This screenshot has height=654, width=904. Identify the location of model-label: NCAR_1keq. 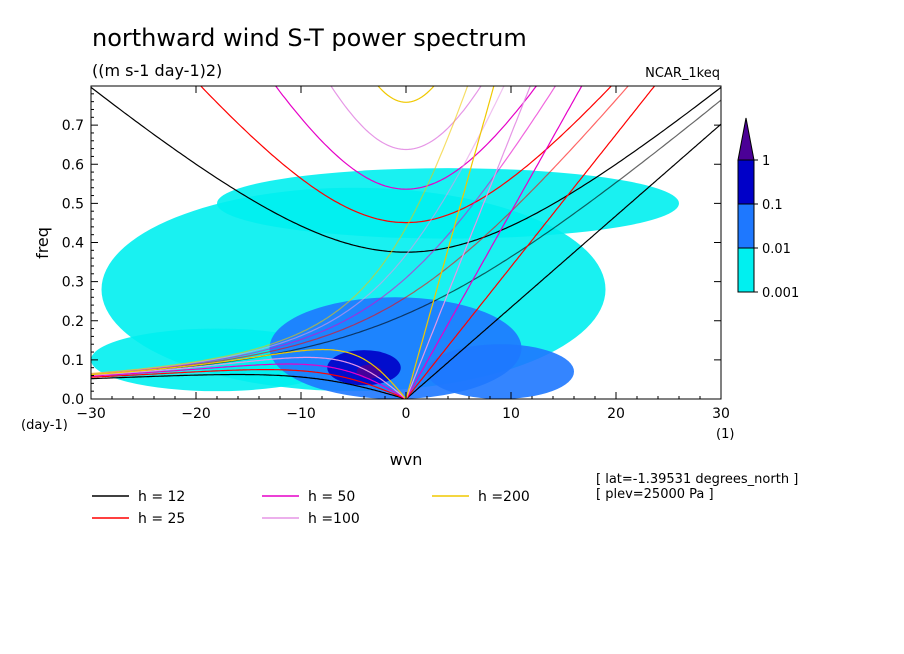
(682, 73).